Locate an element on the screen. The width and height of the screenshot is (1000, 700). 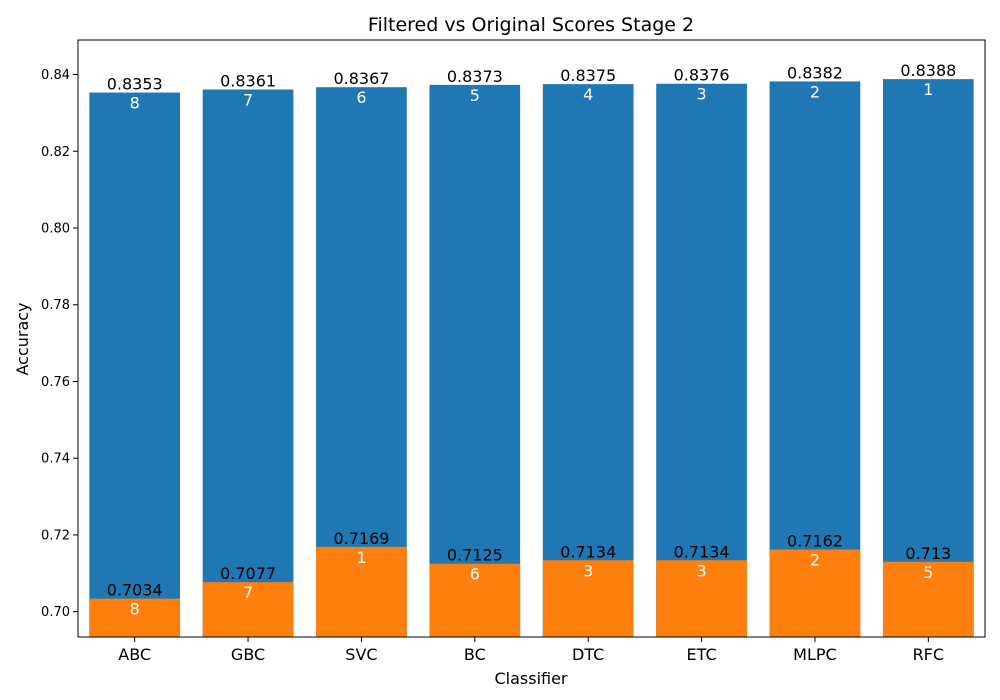
y-axis-label: Accuracy is located at coordinates (22, 338).